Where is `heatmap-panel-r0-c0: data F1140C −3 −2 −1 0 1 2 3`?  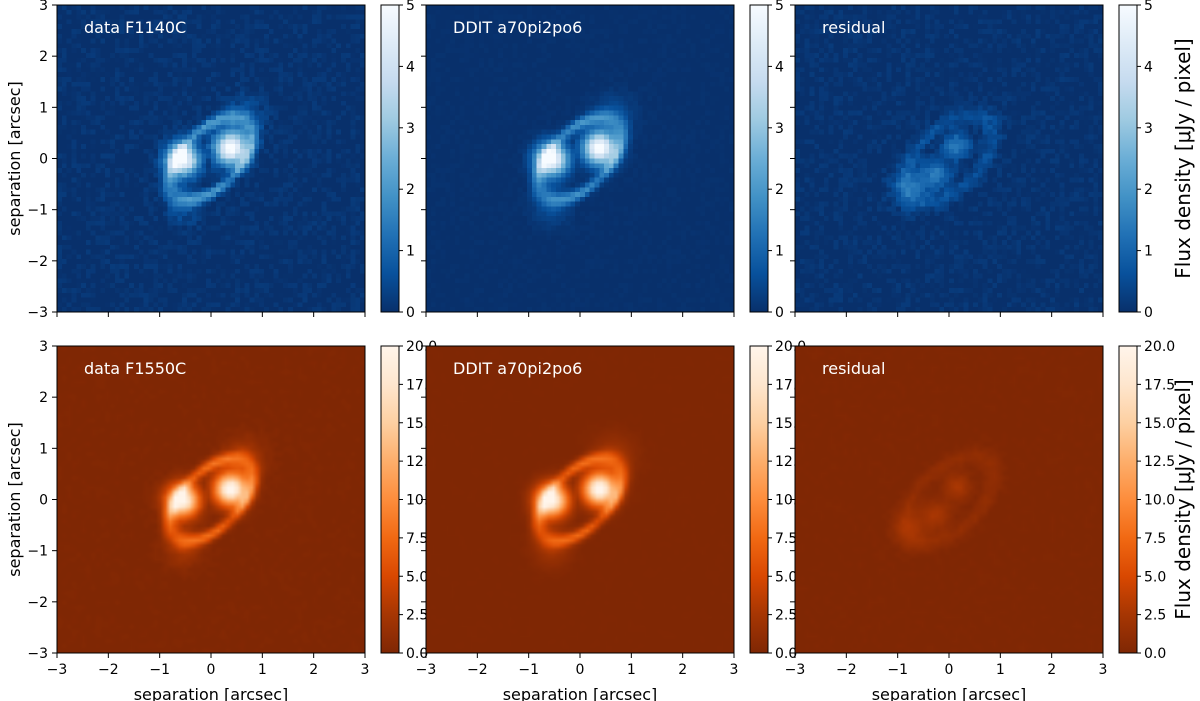 heatmap-panel-r0-c0: data F1140C −3 −2 −1 0 1 2 3 is located at coordinates (196, 160).